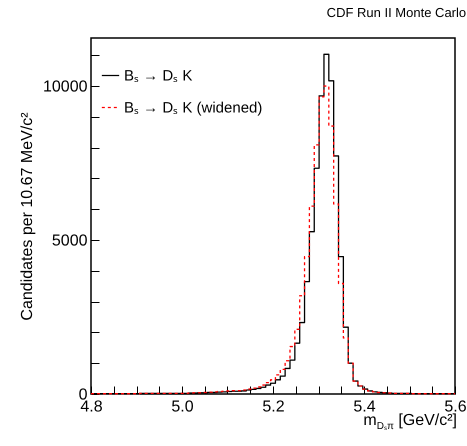  I want to click on y-axis-title: Candidates per 10.67 MeV/c², so click(27, 216).